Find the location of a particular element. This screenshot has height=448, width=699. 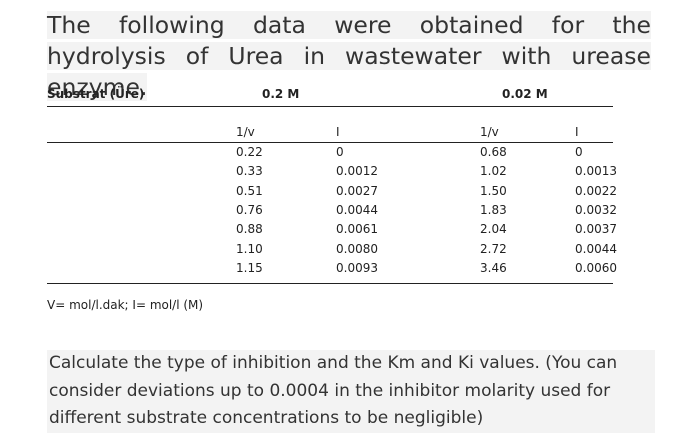

table-cell: 2.72 is located at coordinates (493, 248).